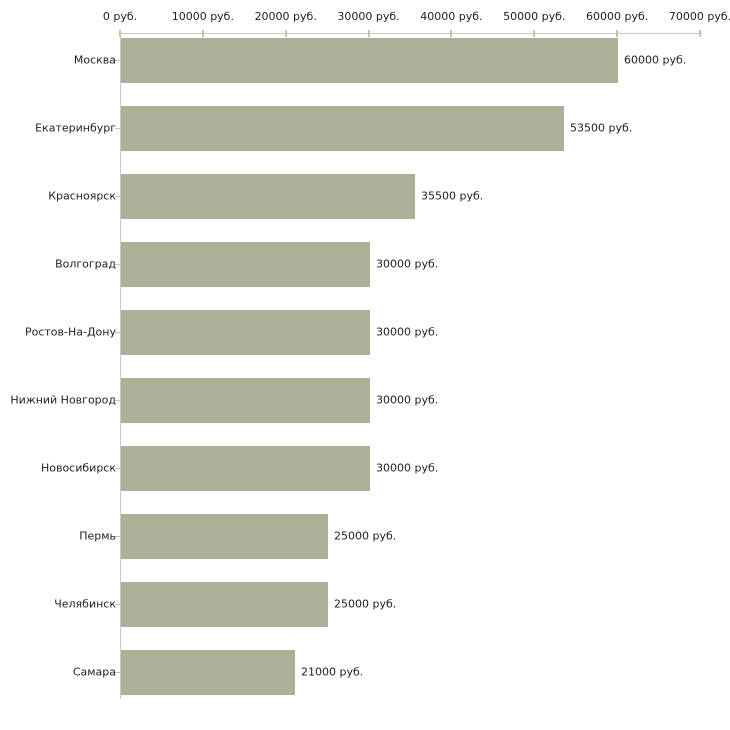 The image size is (730, 730). I want to click on x-axis-tick-label: 20000 руб., so click(285, 16).